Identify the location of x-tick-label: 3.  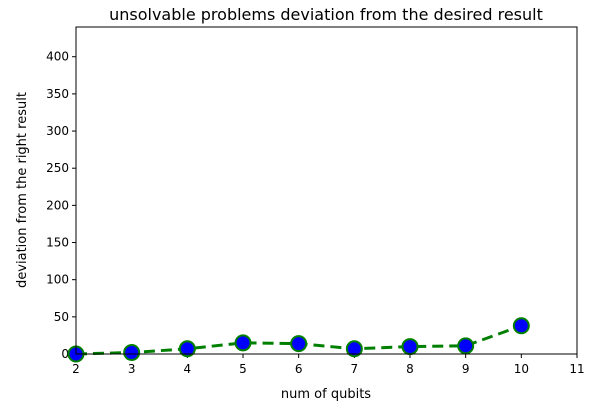
(132, 369).